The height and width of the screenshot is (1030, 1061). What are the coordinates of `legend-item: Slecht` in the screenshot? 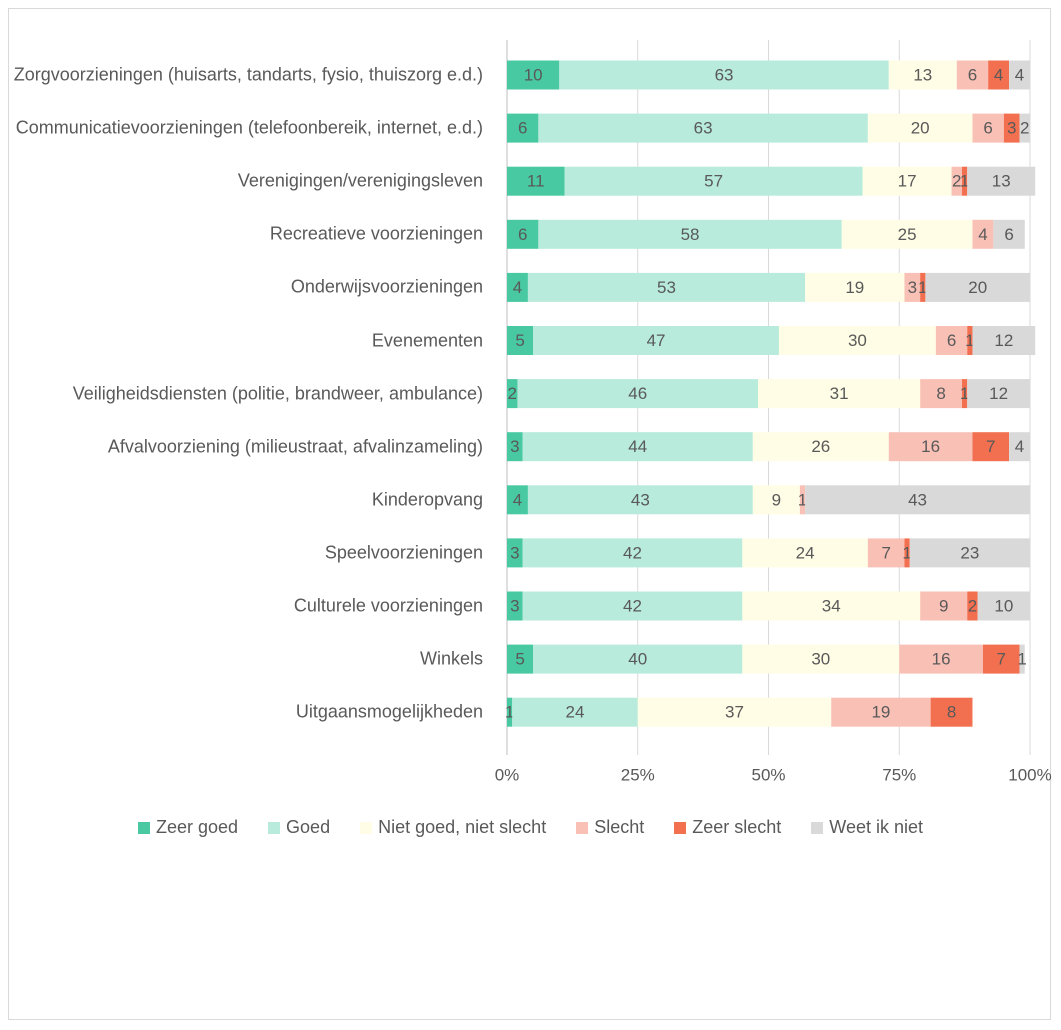 It's located at (610, 827).